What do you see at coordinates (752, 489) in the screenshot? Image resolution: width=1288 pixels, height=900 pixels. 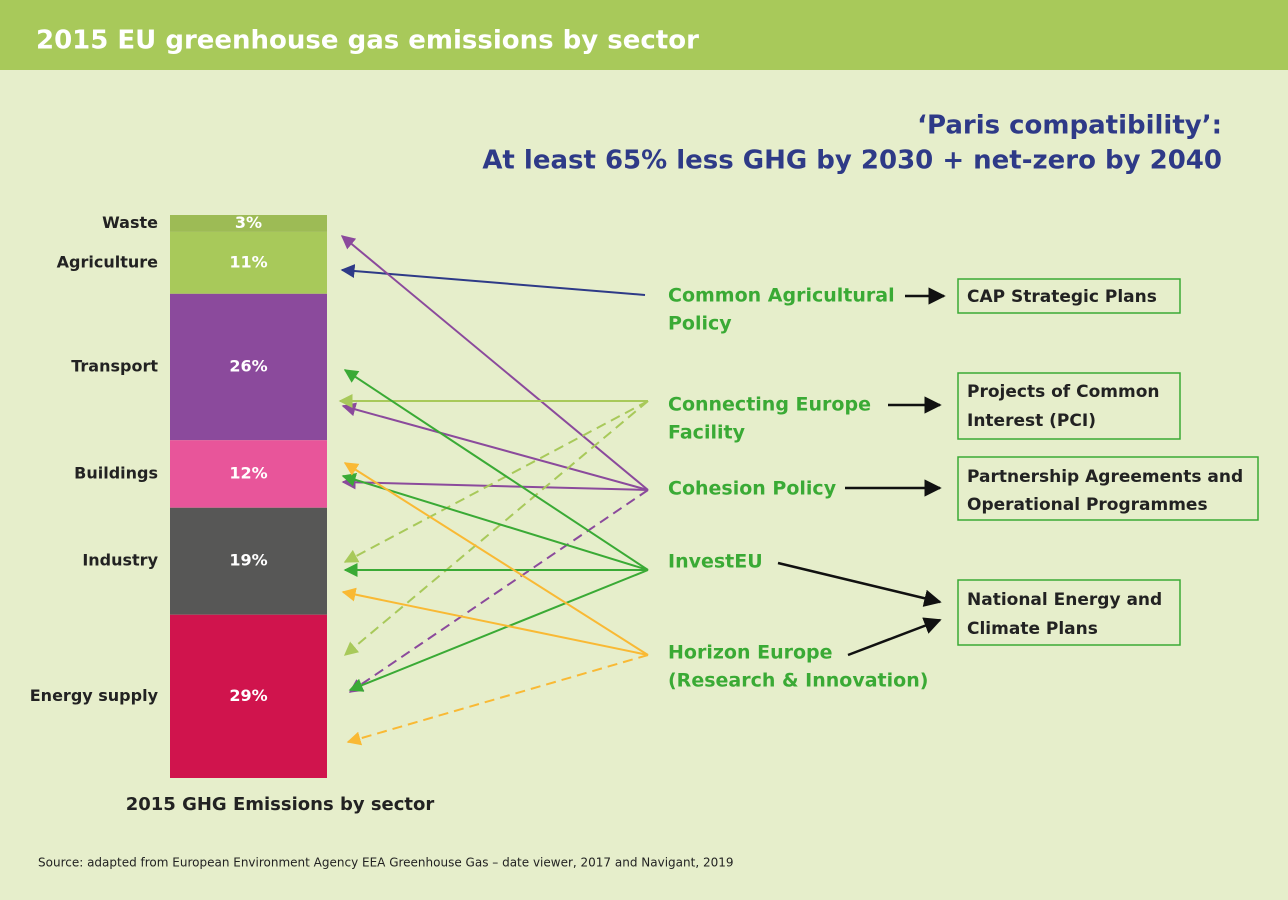 I see `policy: Cohesion Policy` at bounding box center [752, 489].